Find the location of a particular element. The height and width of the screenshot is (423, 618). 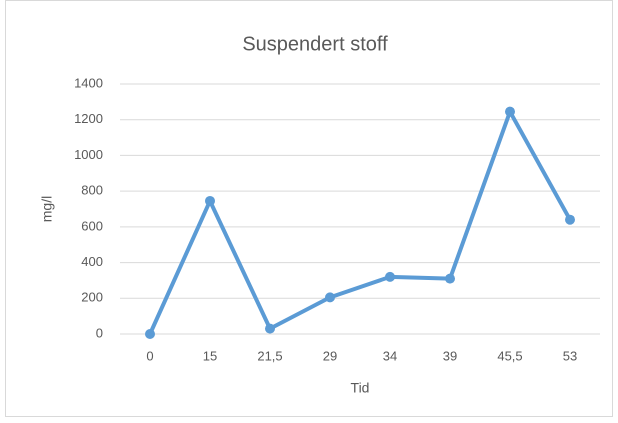

x-tick-label: 0 is located at coordinates (149, 355).